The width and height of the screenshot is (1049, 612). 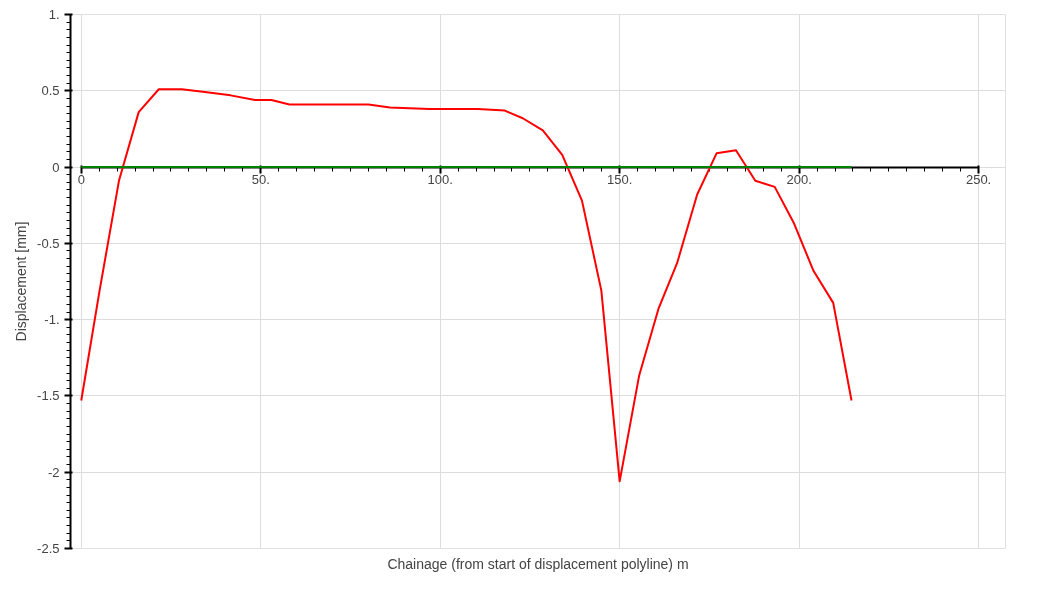 I want to click on y-tick-label: -2.5, so click(x=48, y=548).